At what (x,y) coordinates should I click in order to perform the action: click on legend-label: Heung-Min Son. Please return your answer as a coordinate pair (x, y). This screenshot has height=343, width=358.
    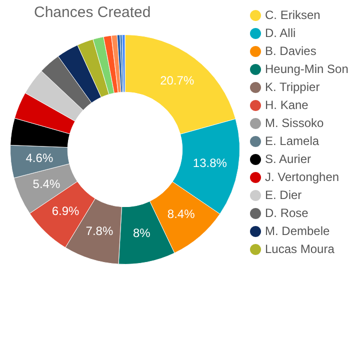
    Looking at the image, I should click on (306, 69).